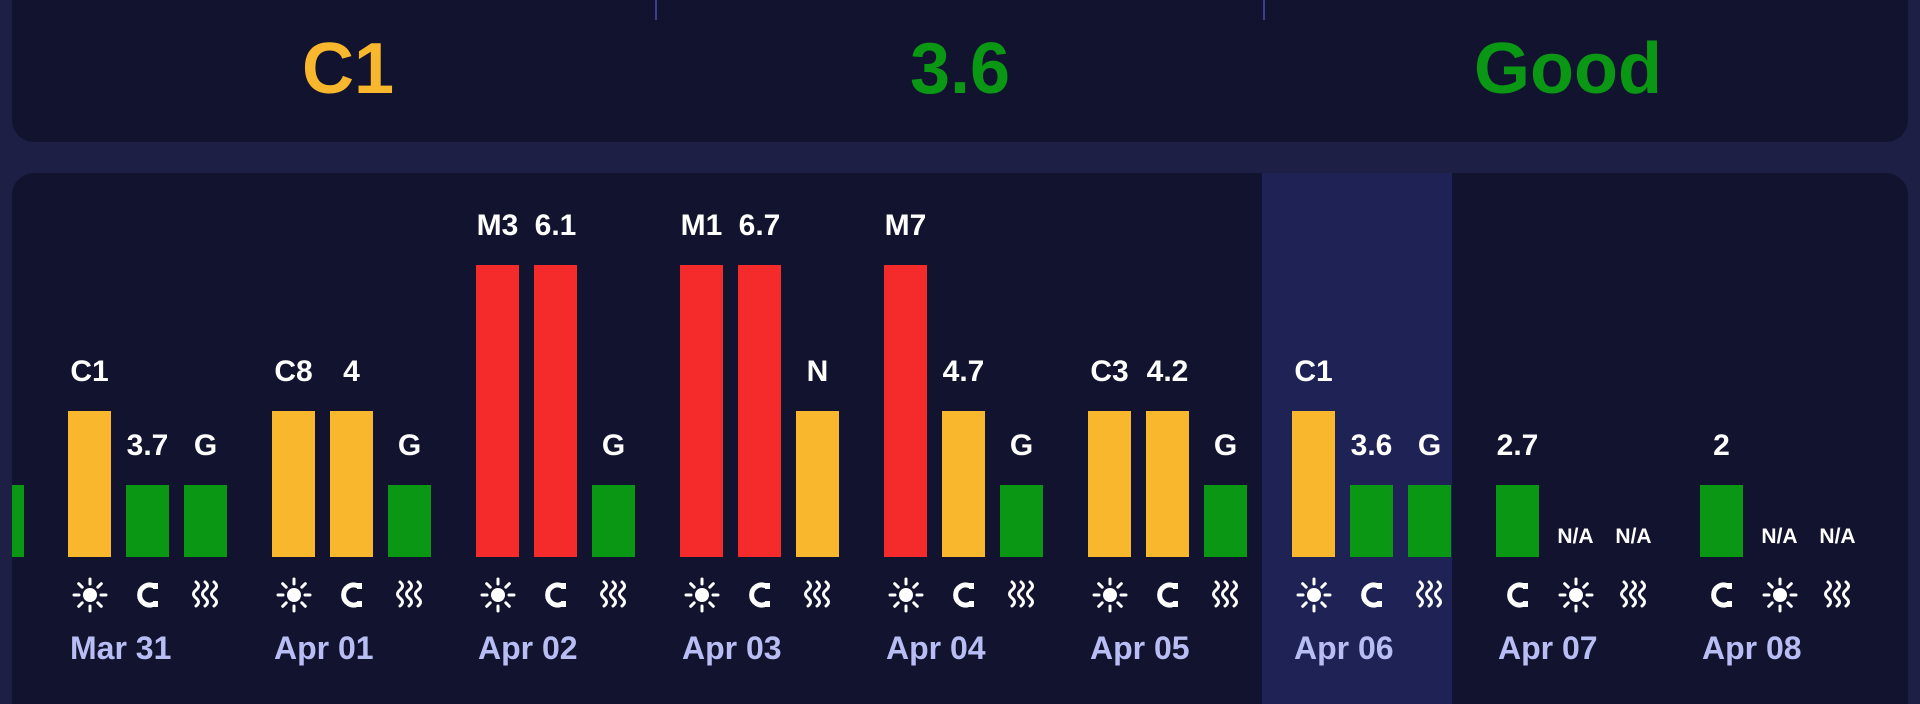  I want to click on day-date-label: Apr 06, so click(1344, 648).